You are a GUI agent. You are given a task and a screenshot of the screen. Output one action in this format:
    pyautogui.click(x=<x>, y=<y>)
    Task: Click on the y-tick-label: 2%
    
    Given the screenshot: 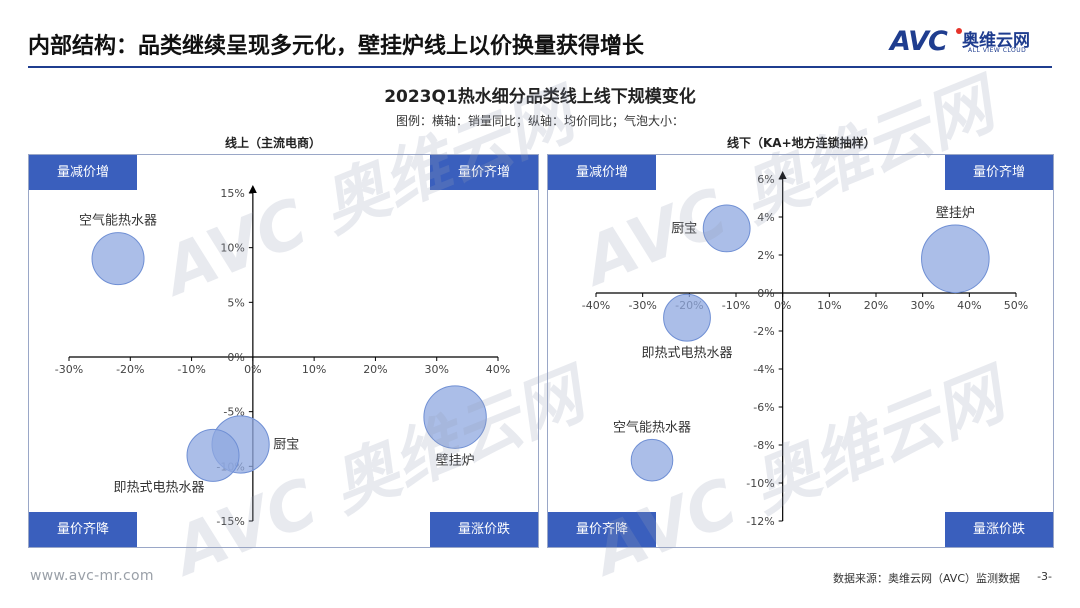 What is the action you would take?
    pyautogui.click(x=765, y=255)
    